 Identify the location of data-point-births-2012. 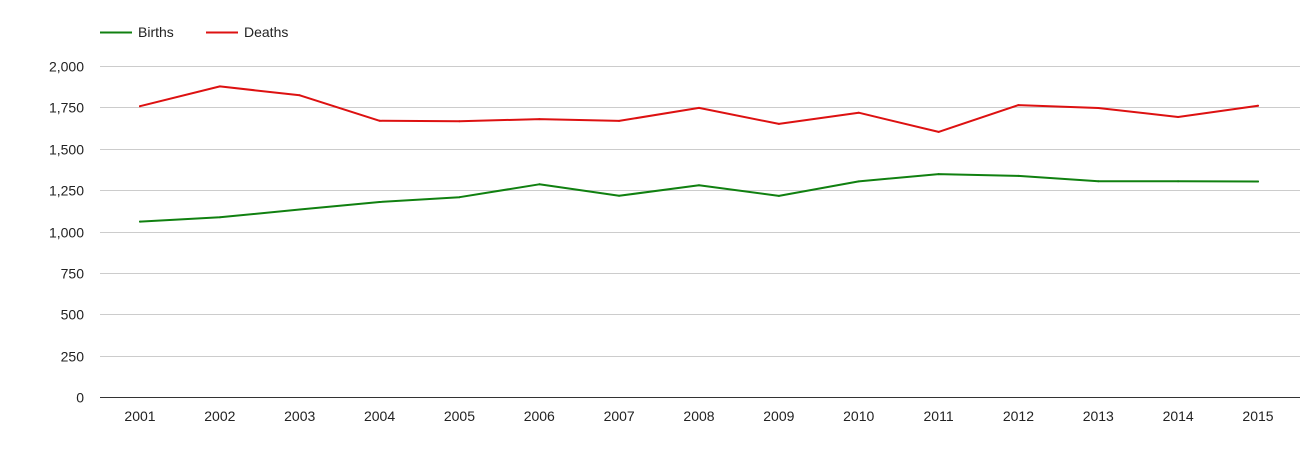
(1018, 175).